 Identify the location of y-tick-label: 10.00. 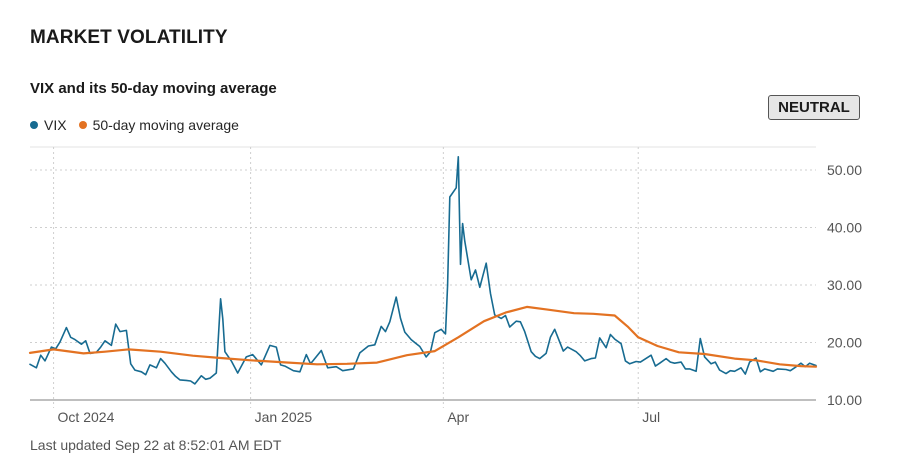
(844, 400).